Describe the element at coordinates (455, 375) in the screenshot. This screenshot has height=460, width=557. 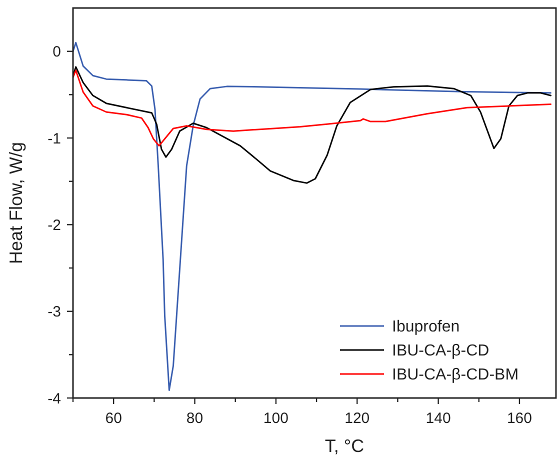
I see `legend-label: IBU-CA-β-CD-BM` at that location.